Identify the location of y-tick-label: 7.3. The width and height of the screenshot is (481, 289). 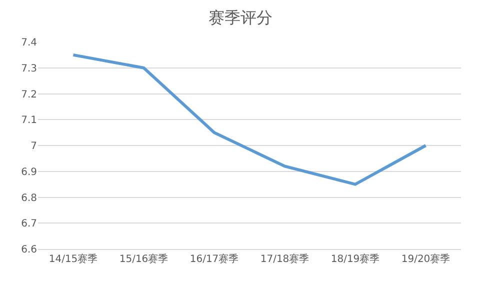
(29, 68).